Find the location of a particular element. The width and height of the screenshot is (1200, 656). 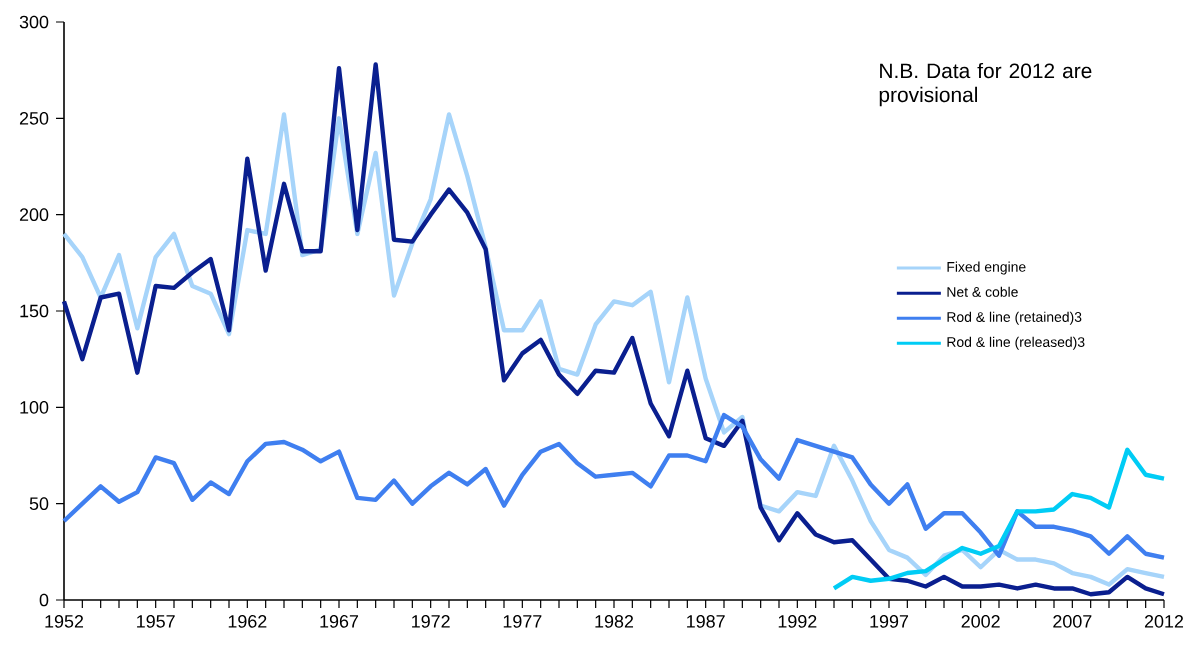

x-tick-label: 2002 is located at coordinates (980, 621).